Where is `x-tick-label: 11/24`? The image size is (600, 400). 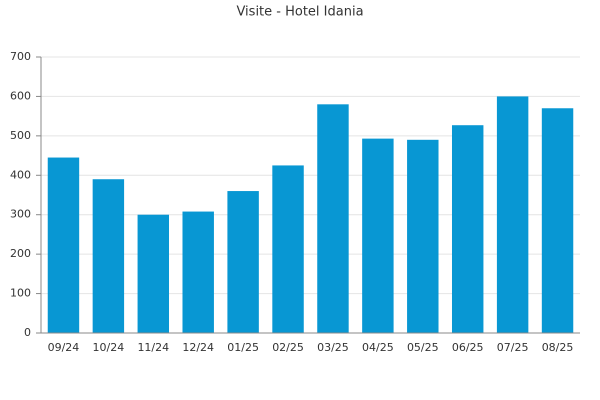 x-tick-label: 11/24 is located at coordinates (153, 347).